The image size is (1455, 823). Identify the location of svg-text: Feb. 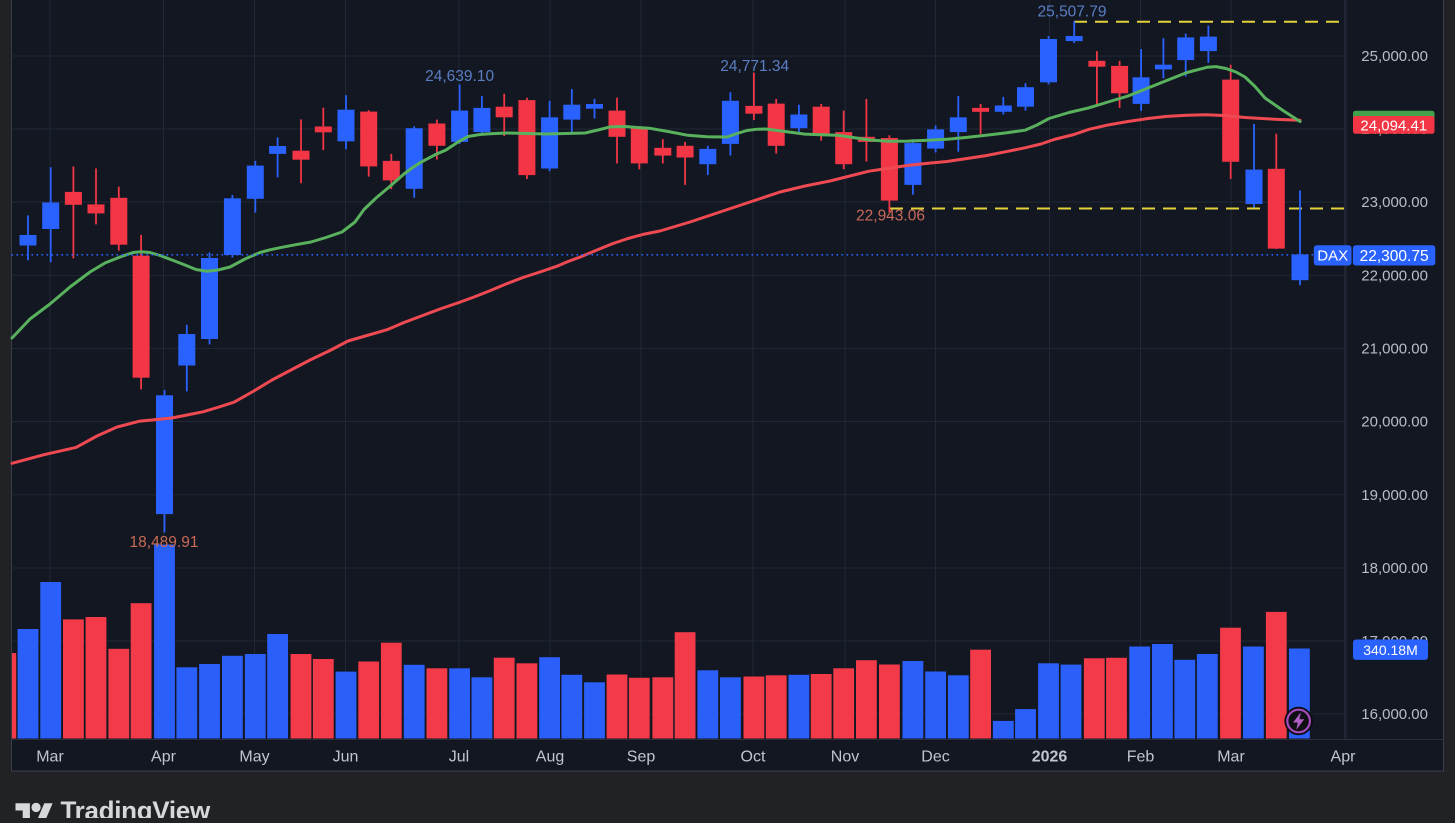
(1141, 757).